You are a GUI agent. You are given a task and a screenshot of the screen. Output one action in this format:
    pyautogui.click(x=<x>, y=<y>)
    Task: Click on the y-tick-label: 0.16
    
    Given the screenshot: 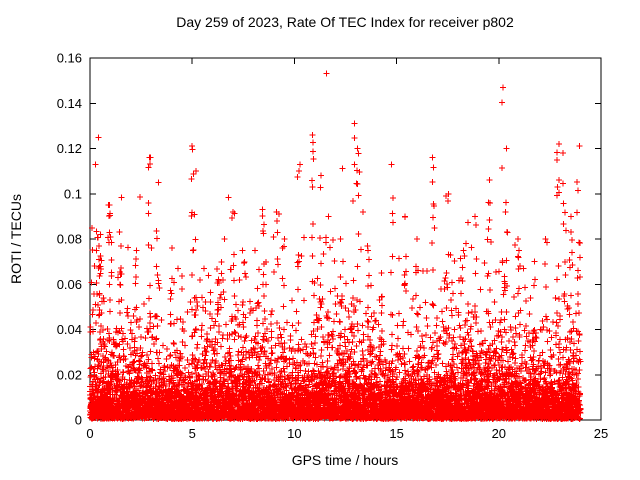 What is the action you would take?
    pyautogui.click(x=69, y=58)
    